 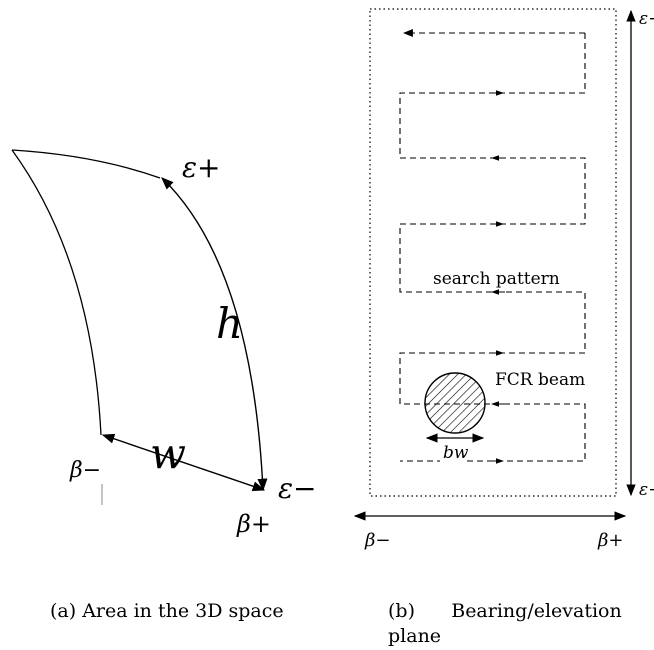 I want to click on label-beta-minus-a: β−, so click(x=85, y=470).